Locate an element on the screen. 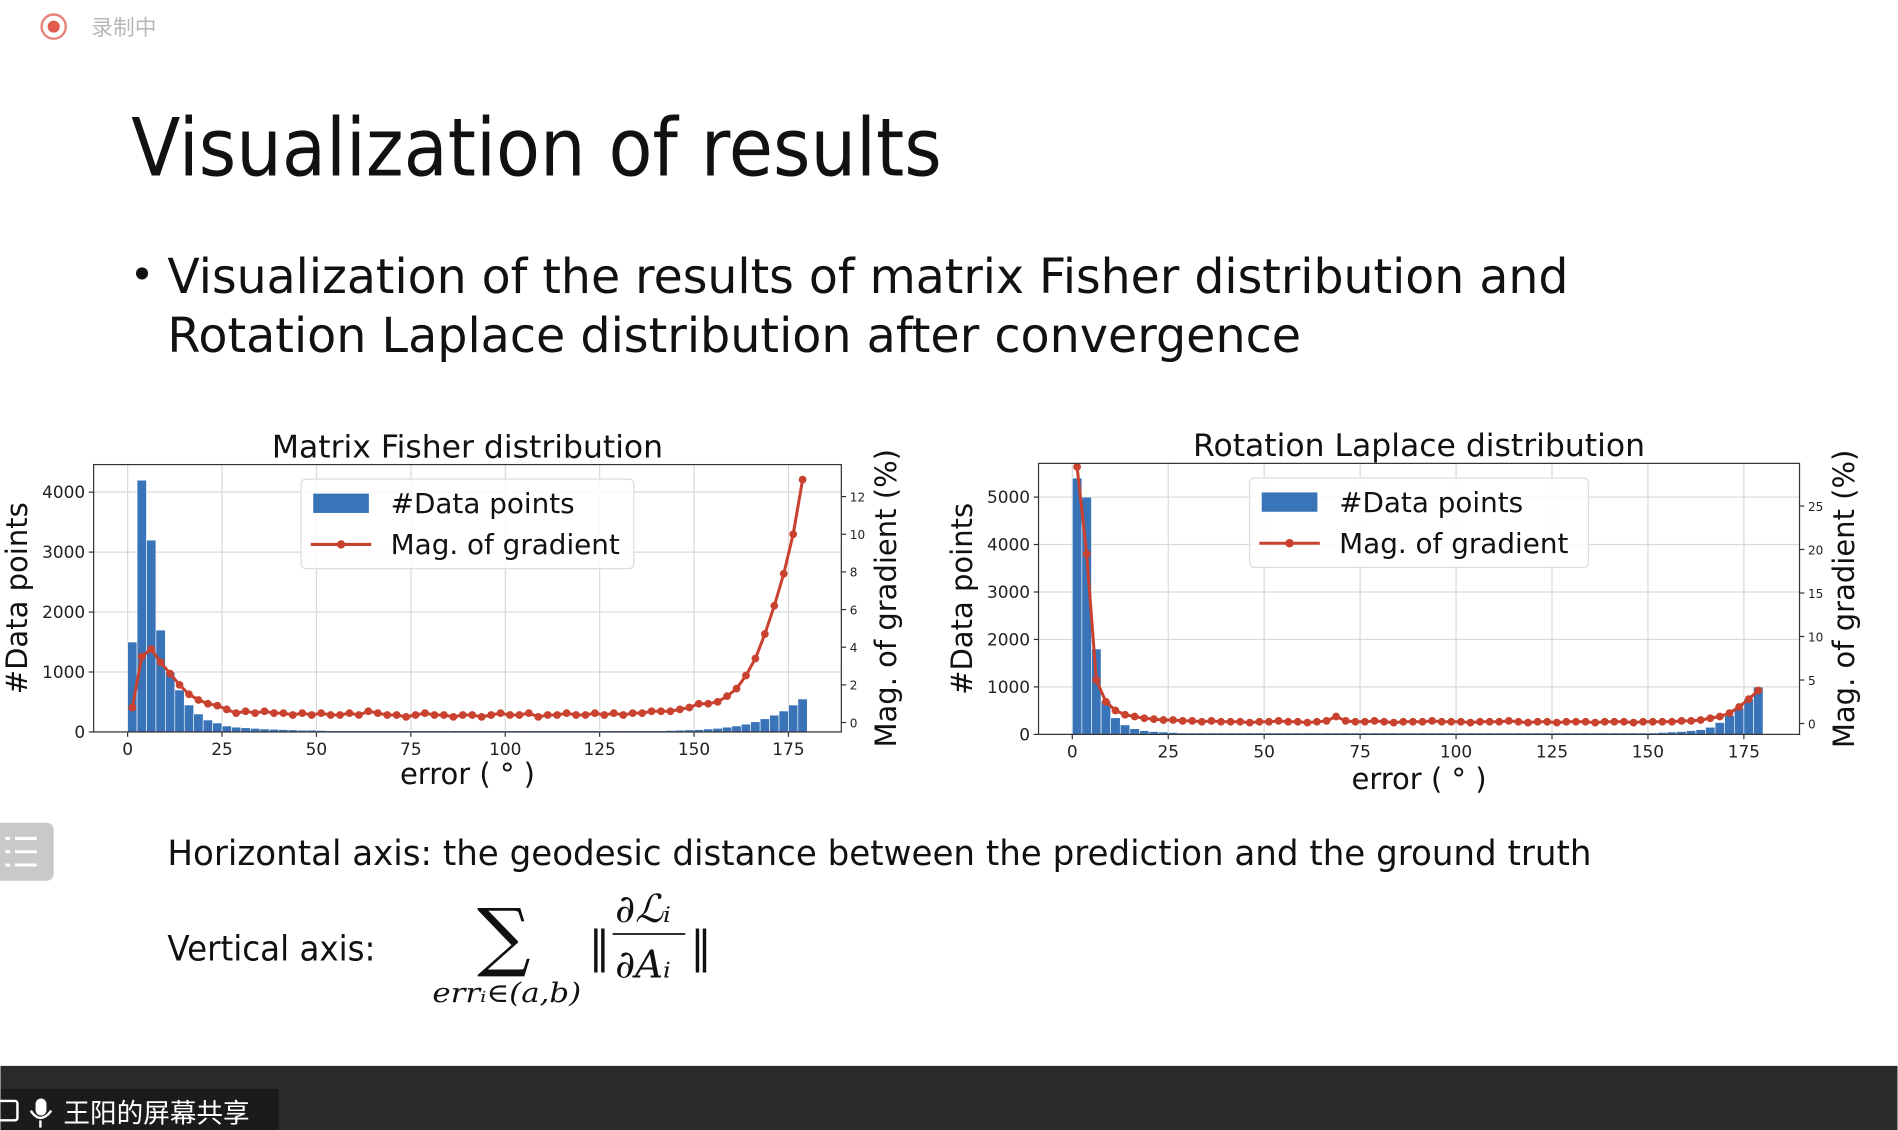  x-axis-label: error ( ° ) is located at coordinates (1418, 779).